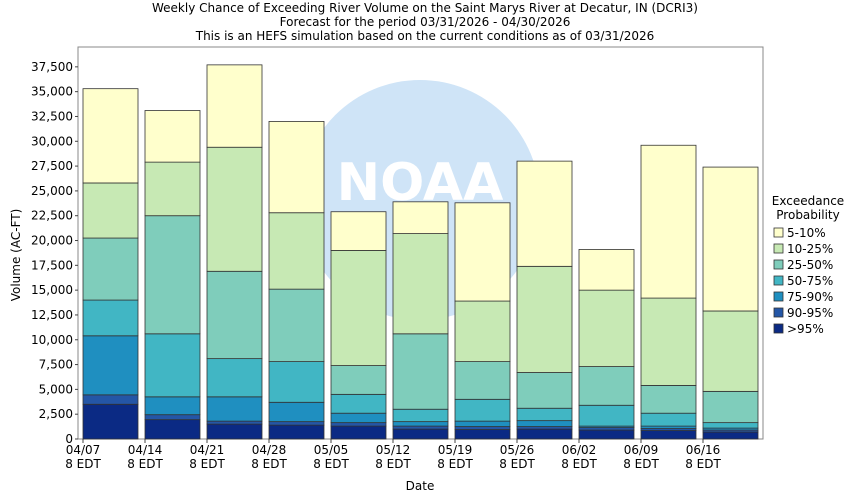  Describe the element at coordinates (805, 329) in the screenshot. I see `legend-label: >95%` at that location.